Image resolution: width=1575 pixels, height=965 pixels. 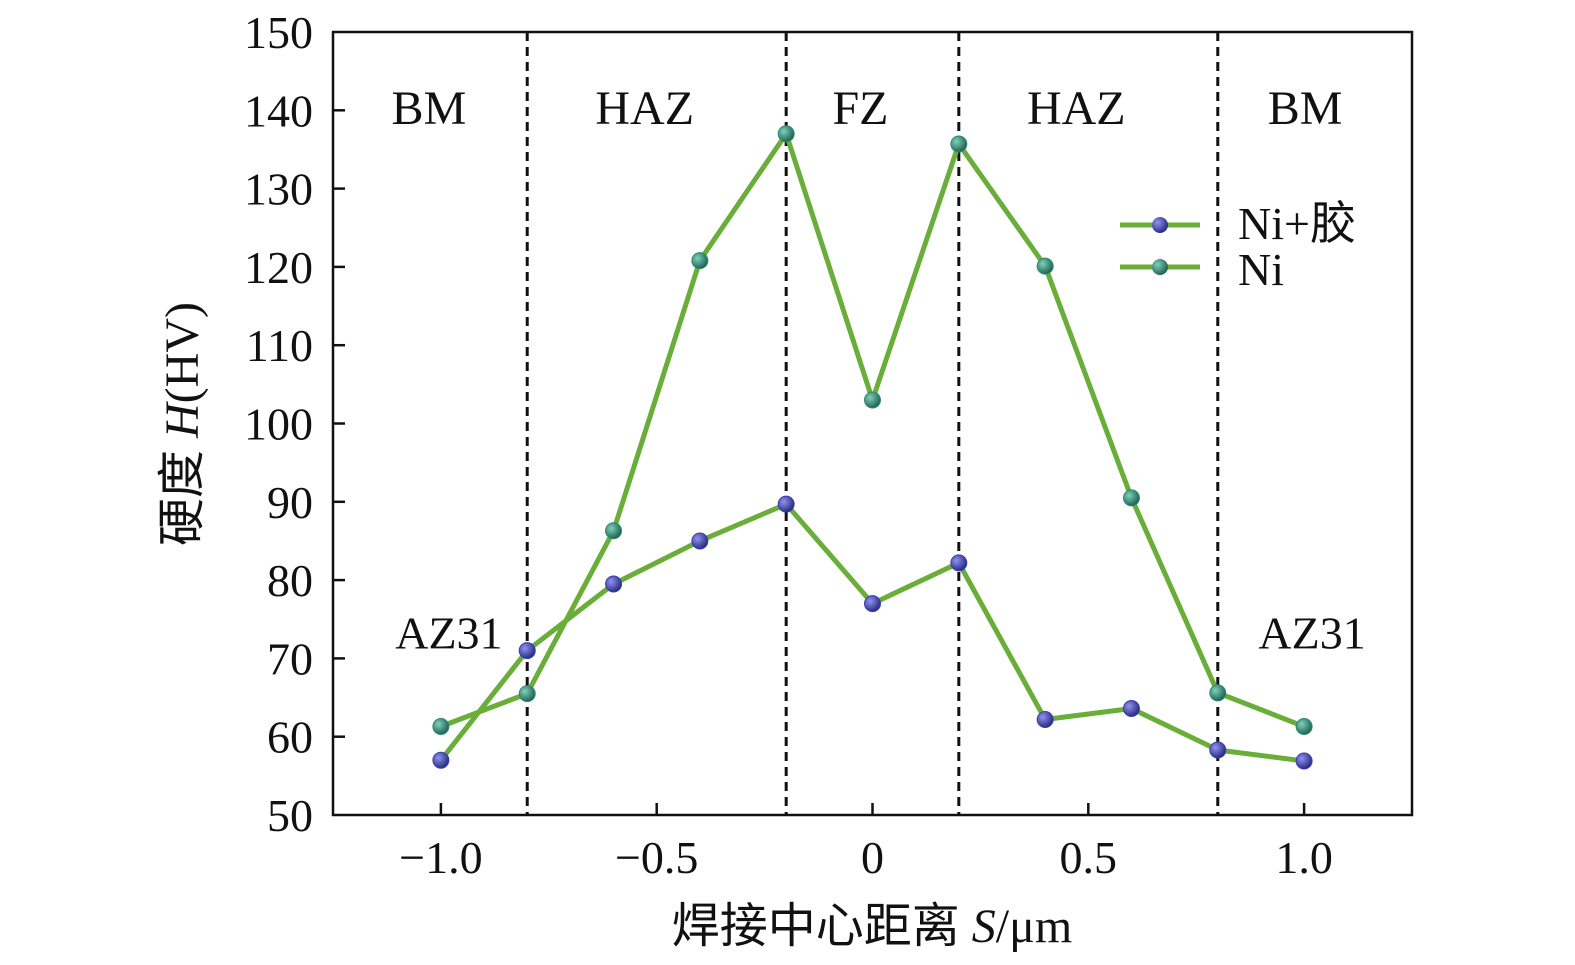 I want to click on y-tick-label: 90, so click(x=290, y=502).